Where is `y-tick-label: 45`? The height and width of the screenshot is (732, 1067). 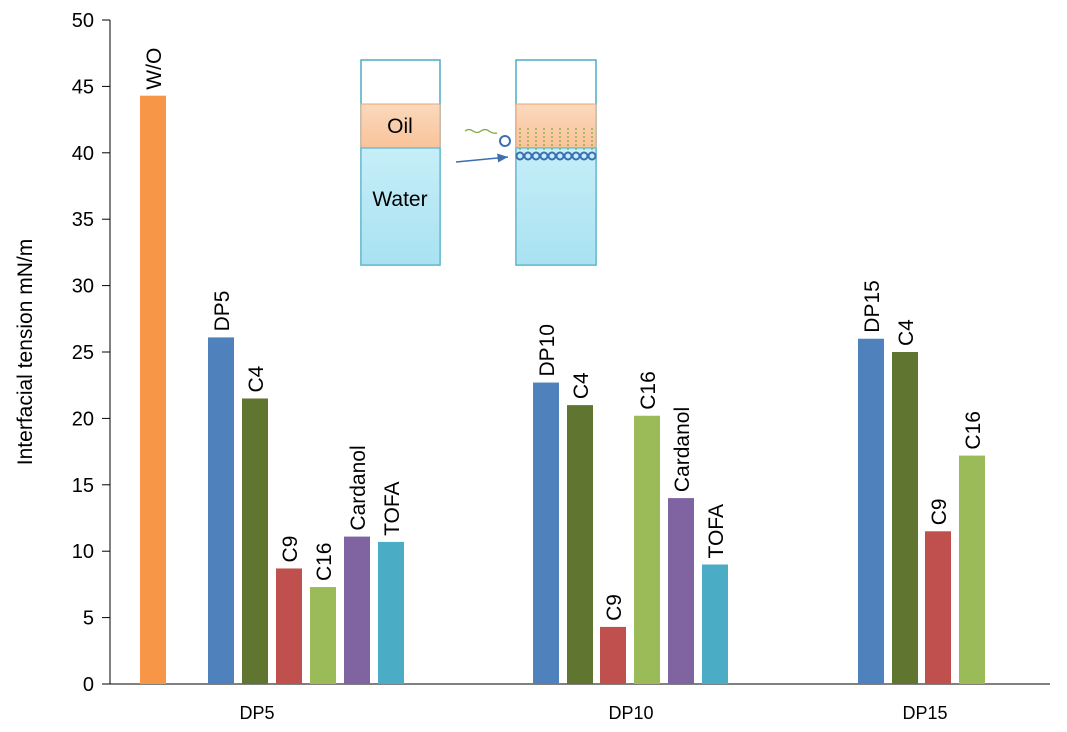
y-tick-label: 45 is located at coordinates (83, 87).